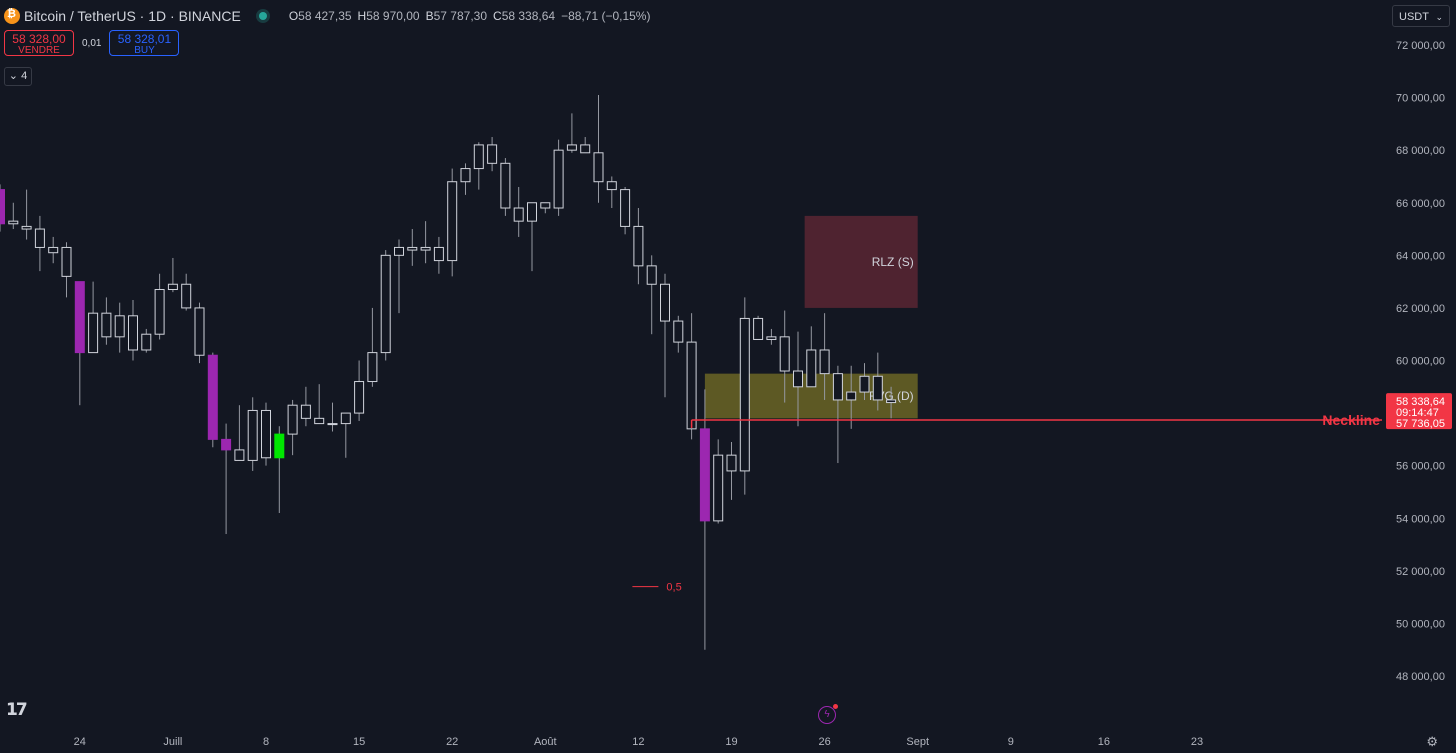  I want to click on flash-icon: ϟ, so click(828, 714).